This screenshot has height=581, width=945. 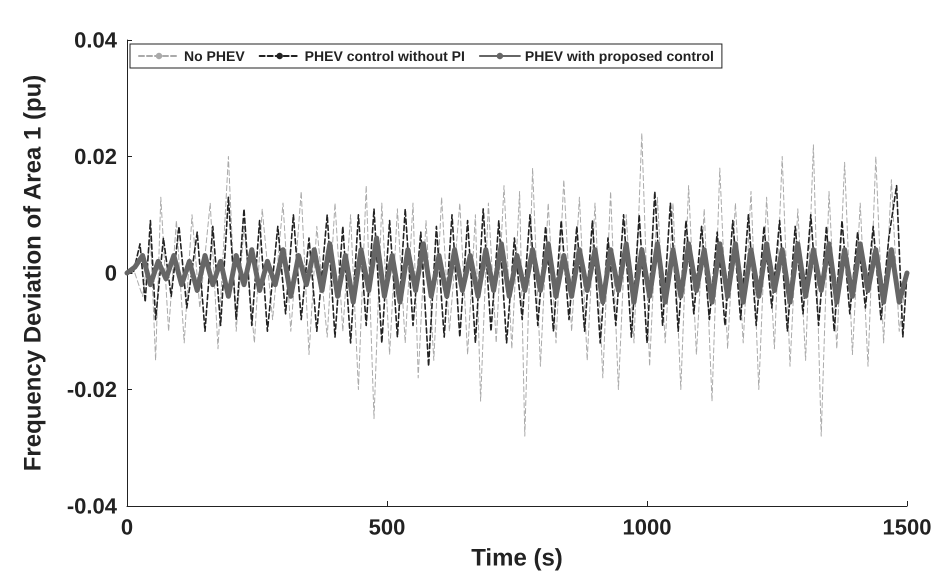 What do you see at coordinates (517, 558) in the screenshot?
I see `x-axis-title: Time (s)` at bounding box center [517, 558].